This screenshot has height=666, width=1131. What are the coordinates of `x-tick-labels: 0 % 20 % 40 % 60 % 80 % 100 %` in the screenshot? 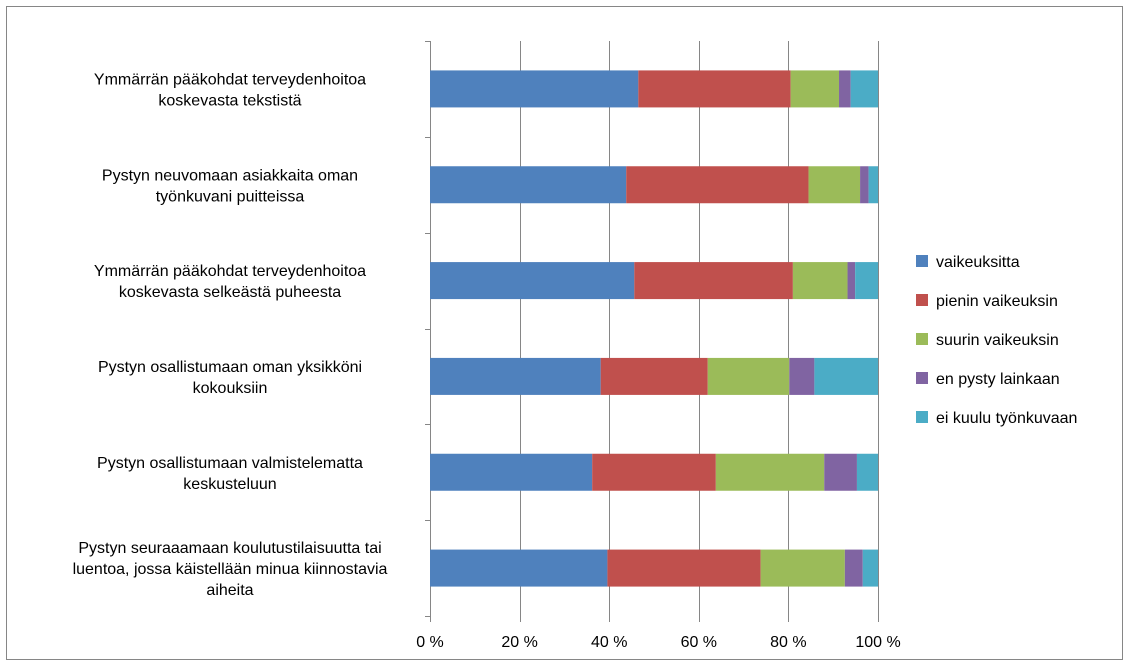 It's located at (658, 642).